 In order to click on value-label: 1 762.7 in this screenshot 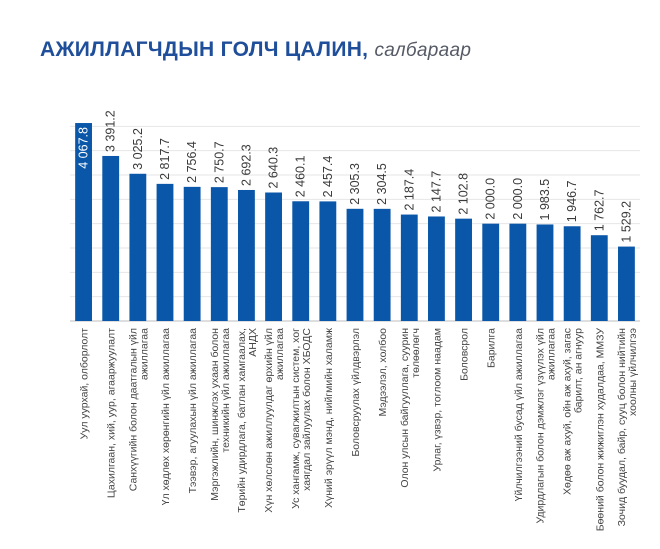, I will do `click(599, 210)`.